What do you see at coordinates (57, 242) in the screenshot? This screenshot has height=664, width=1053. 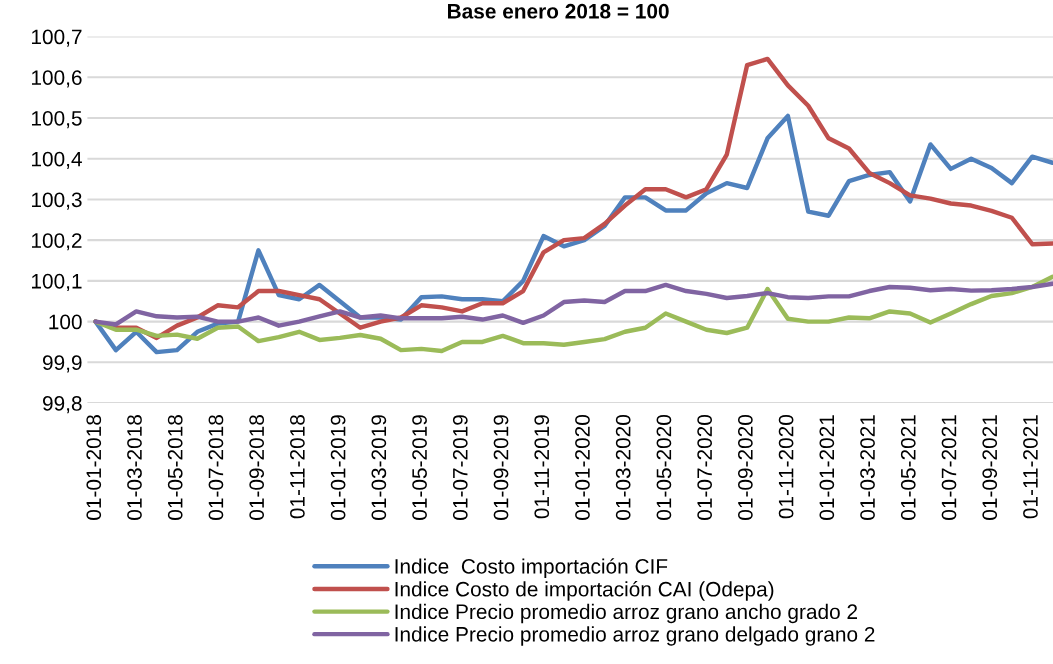 I see `y-tick-label: 100,2` at bounding box center [57, 242].